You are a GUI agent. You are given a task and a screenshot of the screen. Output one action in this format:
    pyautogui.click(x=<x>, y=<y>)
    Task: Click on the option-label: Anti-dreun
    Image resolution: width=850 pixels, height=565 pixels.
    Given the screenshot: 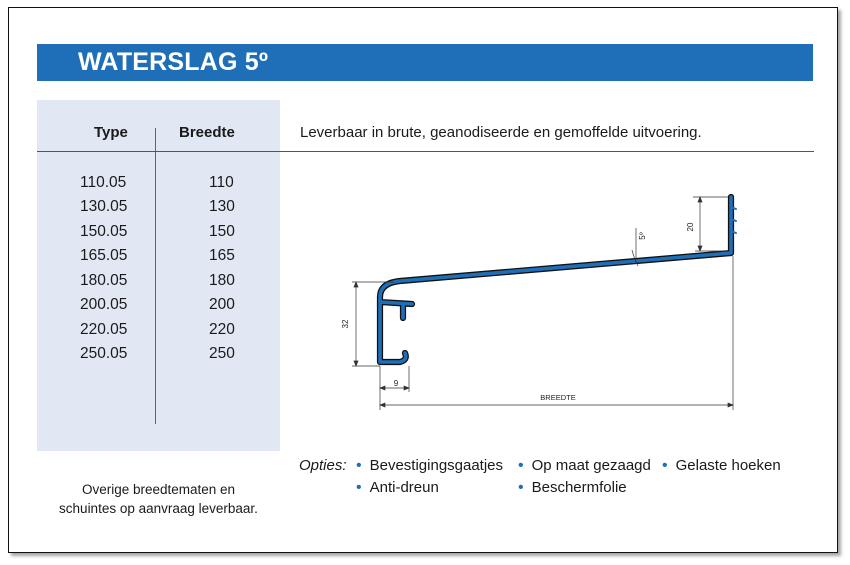 What is the action you would take?
    pyautogui.click(x=404, y=487)
    